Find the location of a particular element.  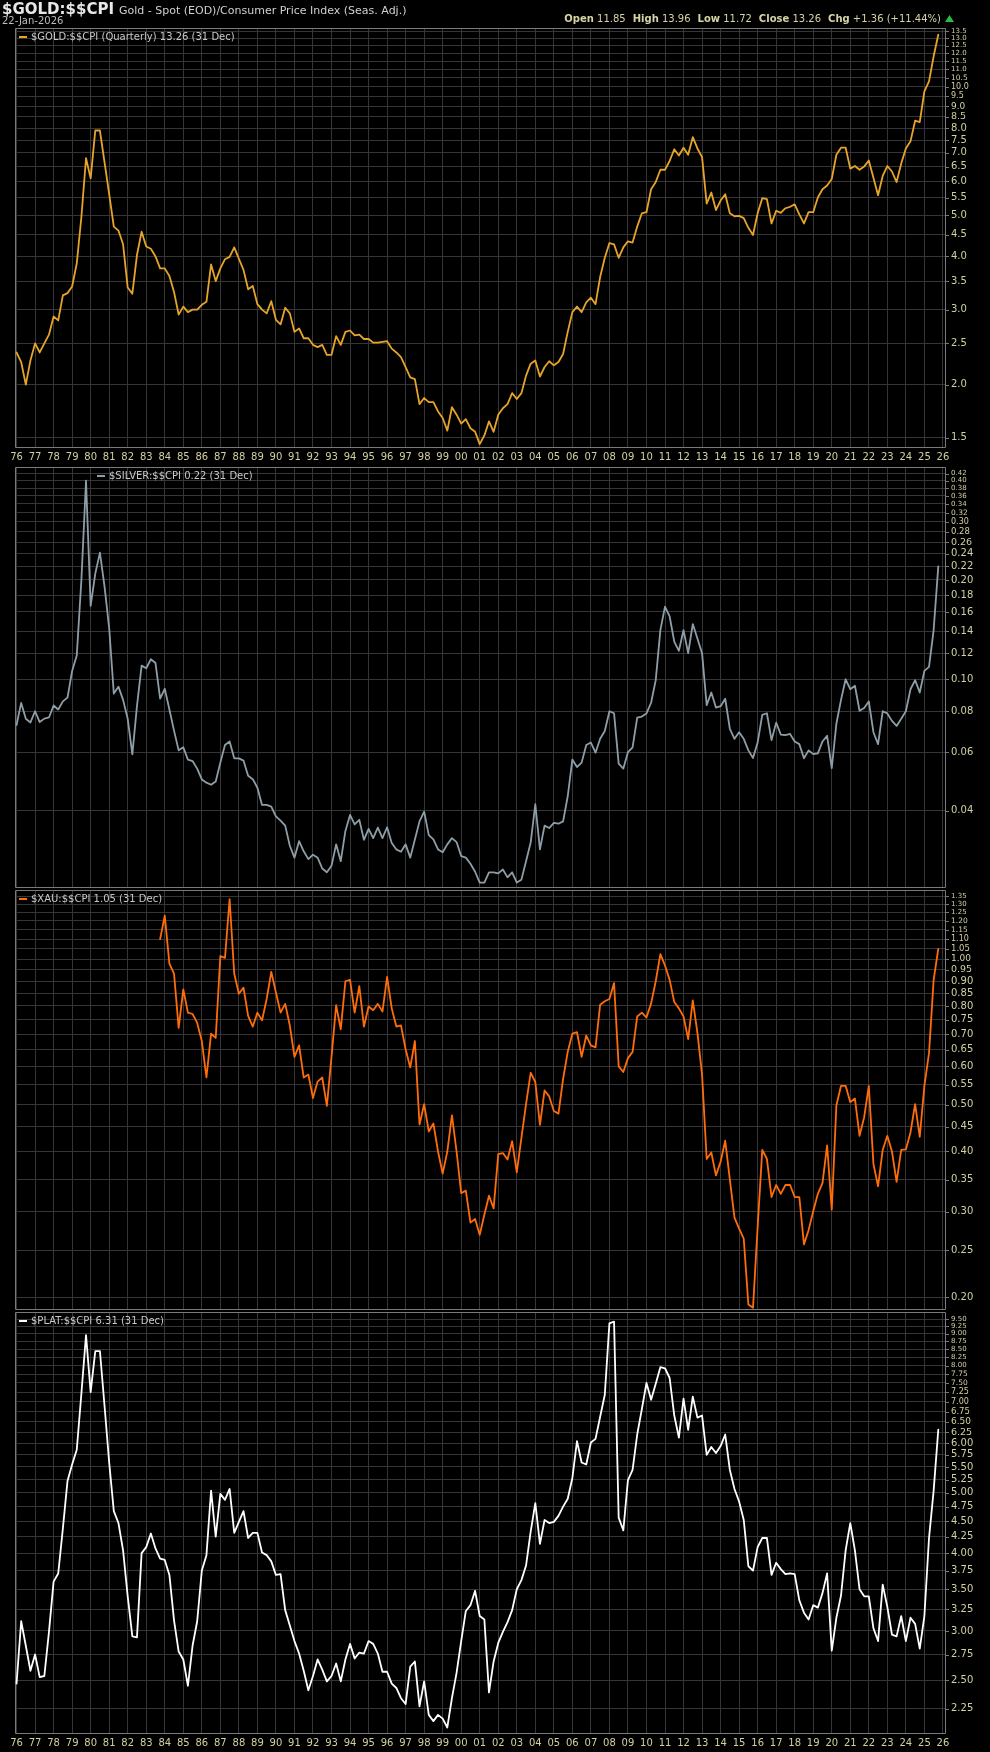

y-tick-label: 2.0 is located at coordinates (959, 384).